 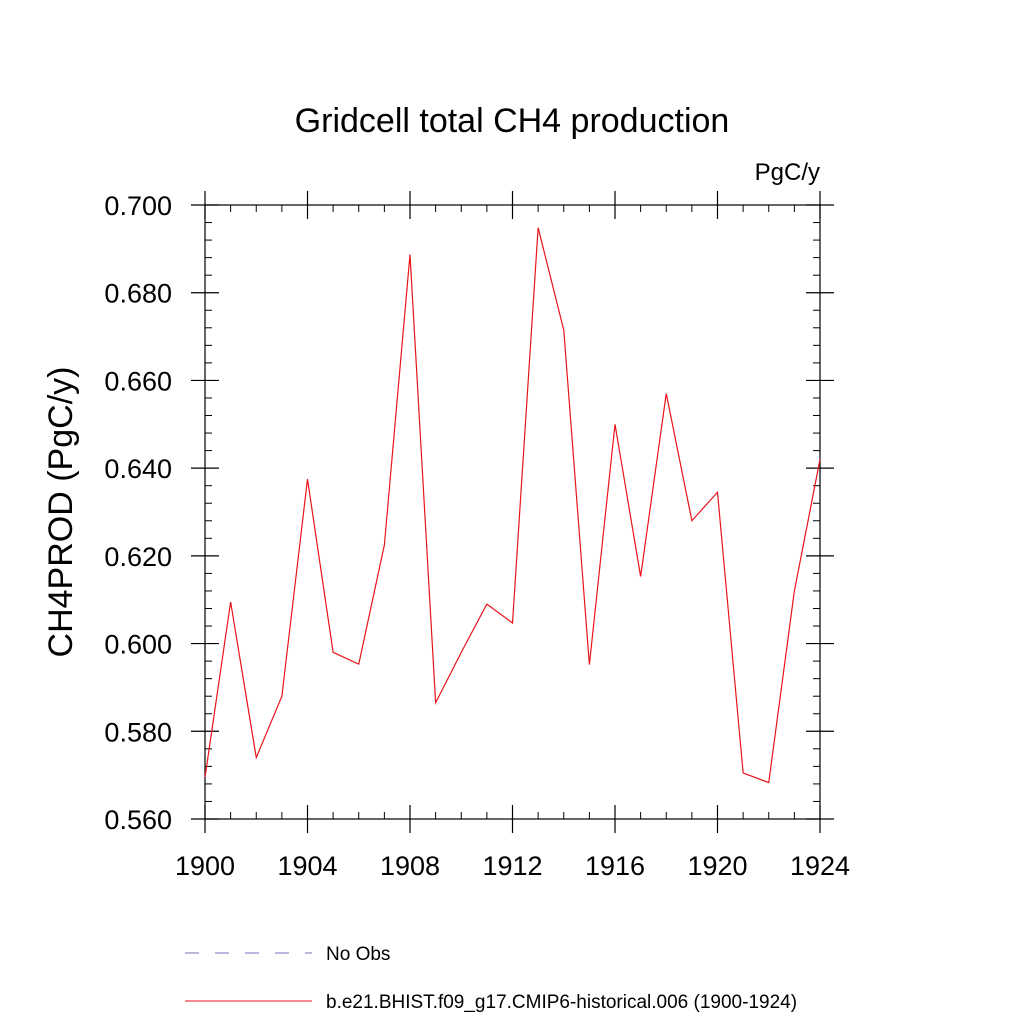 I want to click on x-tick-label: 1924, so click(x=820, y=866).